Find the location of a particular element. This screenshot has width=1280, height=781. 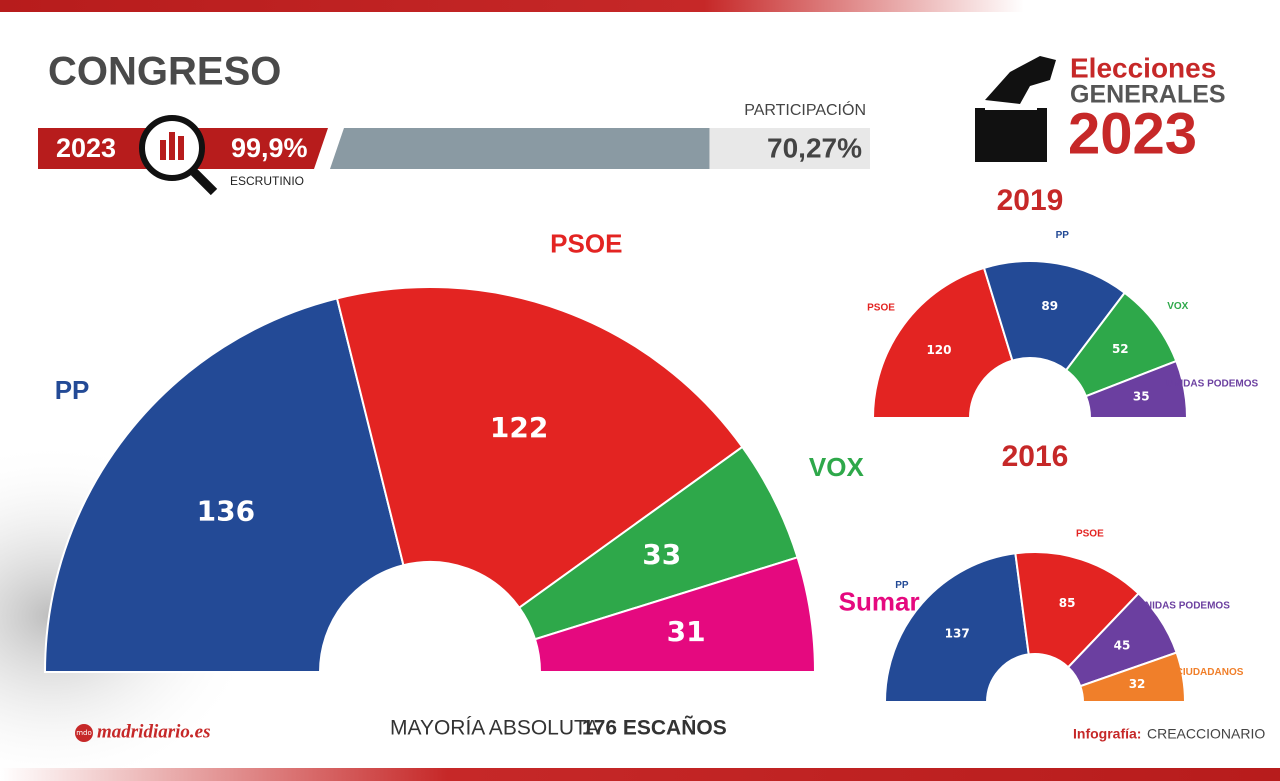

credit: CREACCIONARIO is located at coordinates (1206, 734).